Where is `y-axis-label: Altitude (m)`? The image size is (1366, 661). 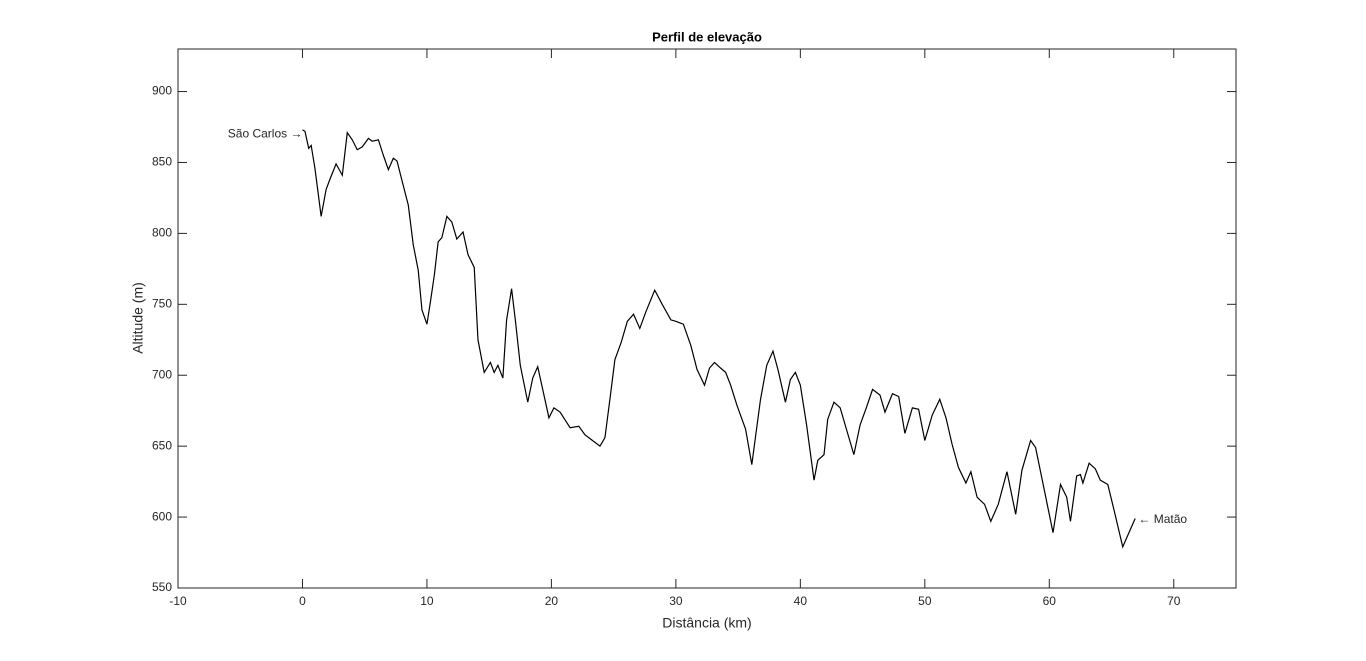
y-axis-label: Altitude (m) is located at coordinates (138, 318).